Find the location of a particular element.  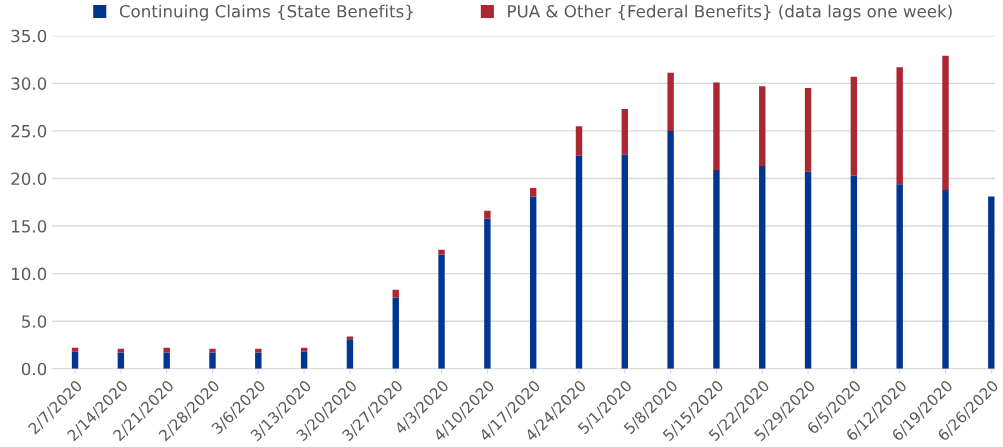

y-tick-label: 35.0 is located at coordinates (29, 36).